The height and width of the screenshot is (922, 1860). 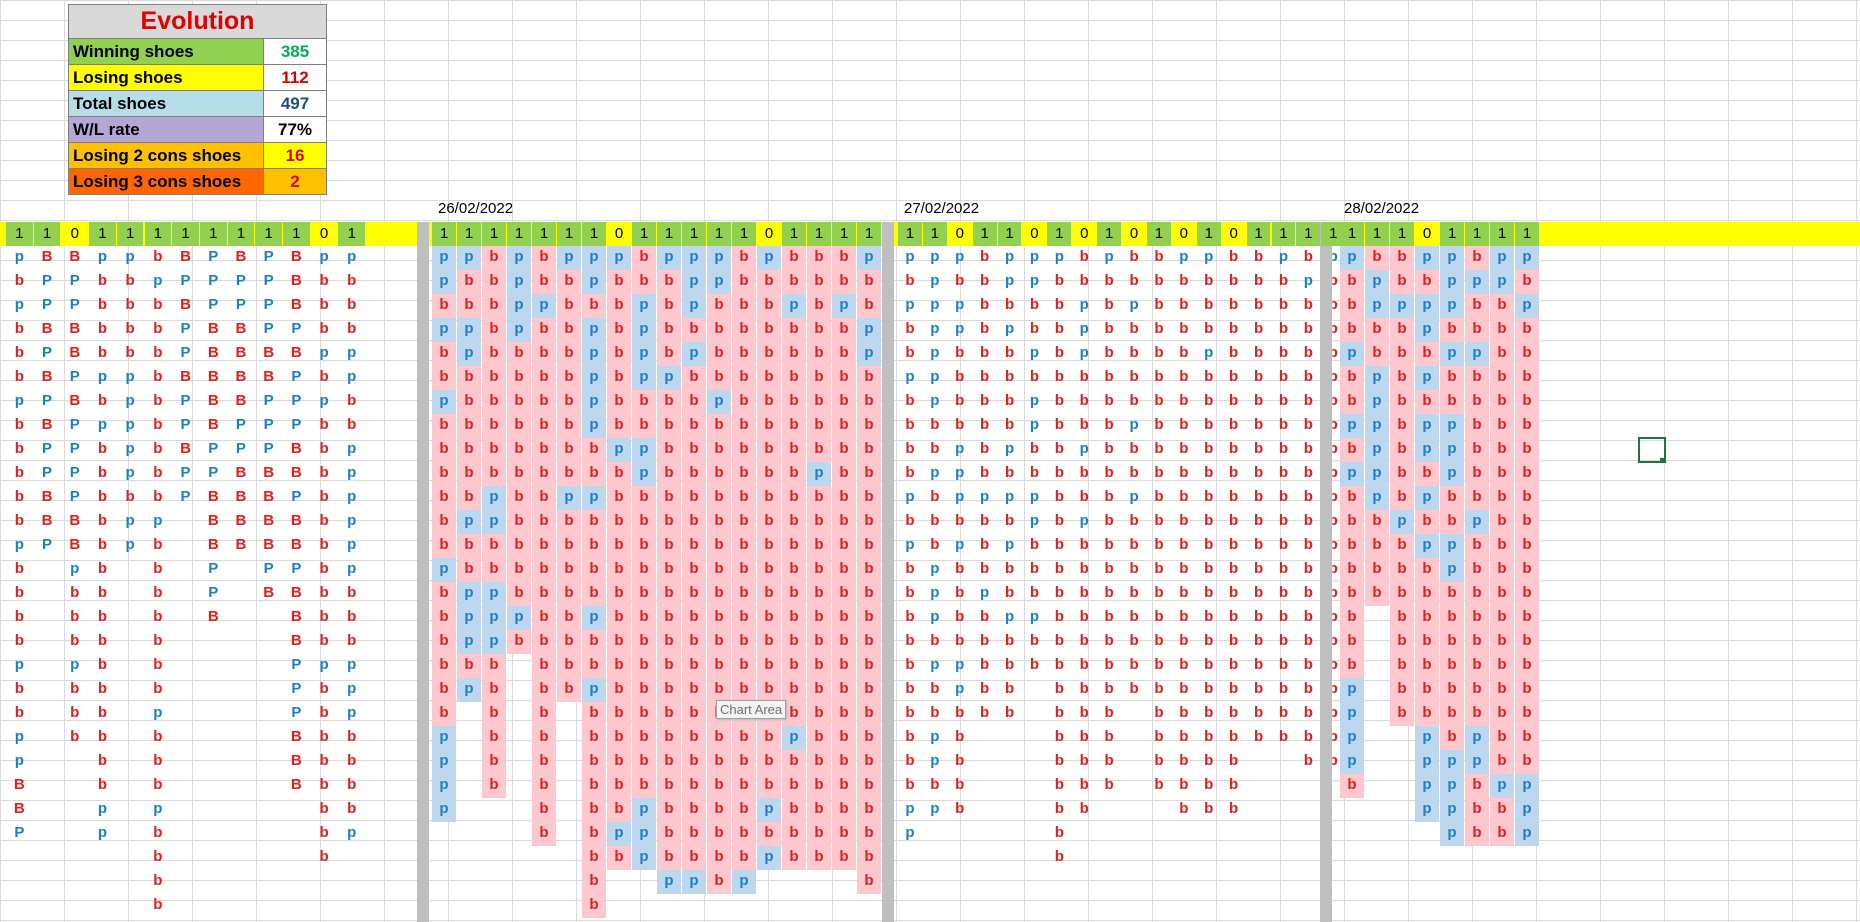 I want to click on header-cell-d27-16: 1, so click(x=1308, y=234).